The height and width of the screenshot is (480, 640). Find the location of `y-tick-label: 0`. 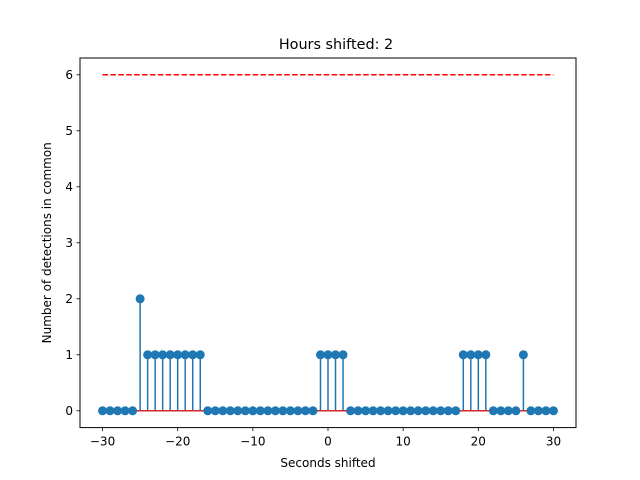

y-tick-label: 0 is located at coordinates (69, 411).